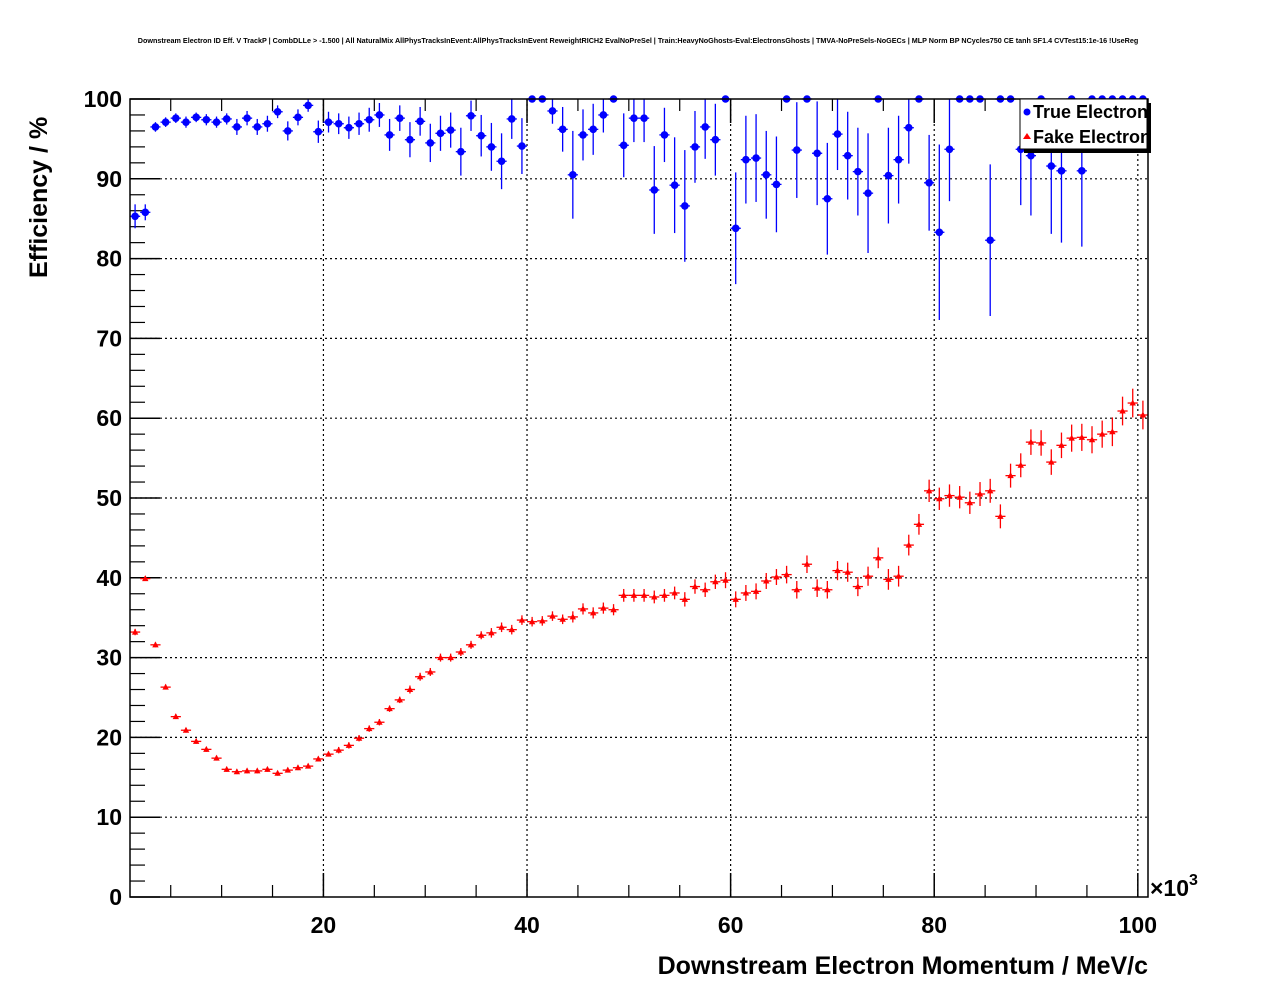 The width and height of the screenshot is (1276, 996). What do you see at coordinates (109, 418) in the screenshot?
I see `y-tick-label: 60` at bounding box center [109, 418].